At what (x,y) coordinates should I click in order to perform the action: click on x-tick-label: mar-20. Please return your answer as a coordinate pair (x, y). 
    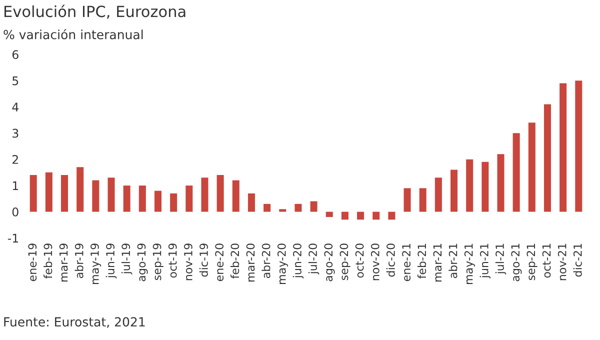
    Looking at the image, I should click on (250, 263).